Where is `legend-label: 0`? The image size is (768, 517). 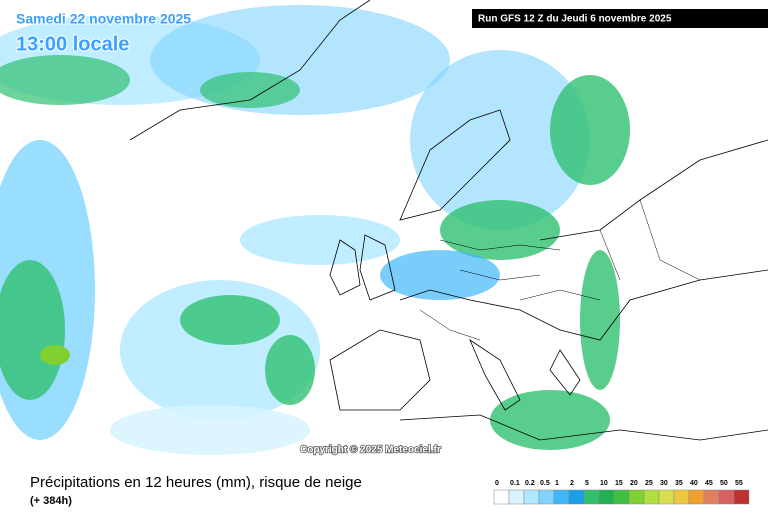 legend-label: 0 is located at coordinates (497, 483).